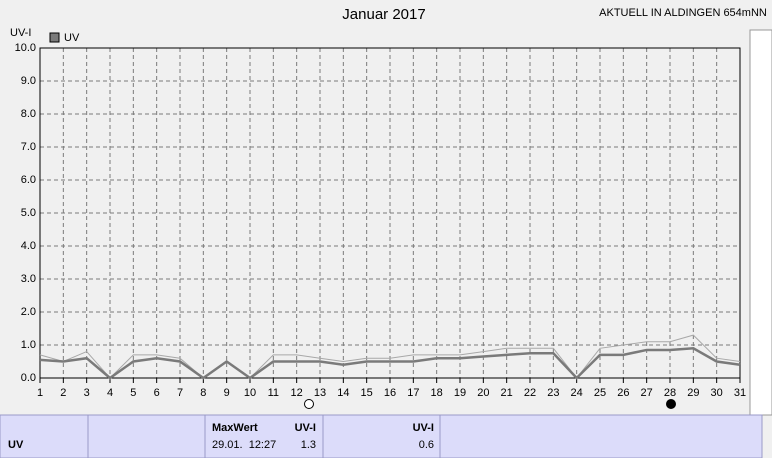 The image size is (772, 458). What do you see at coordinates (297, 393) in the screenshot?
I see `x-tick-label: 12` at bounding box center [297, 393].